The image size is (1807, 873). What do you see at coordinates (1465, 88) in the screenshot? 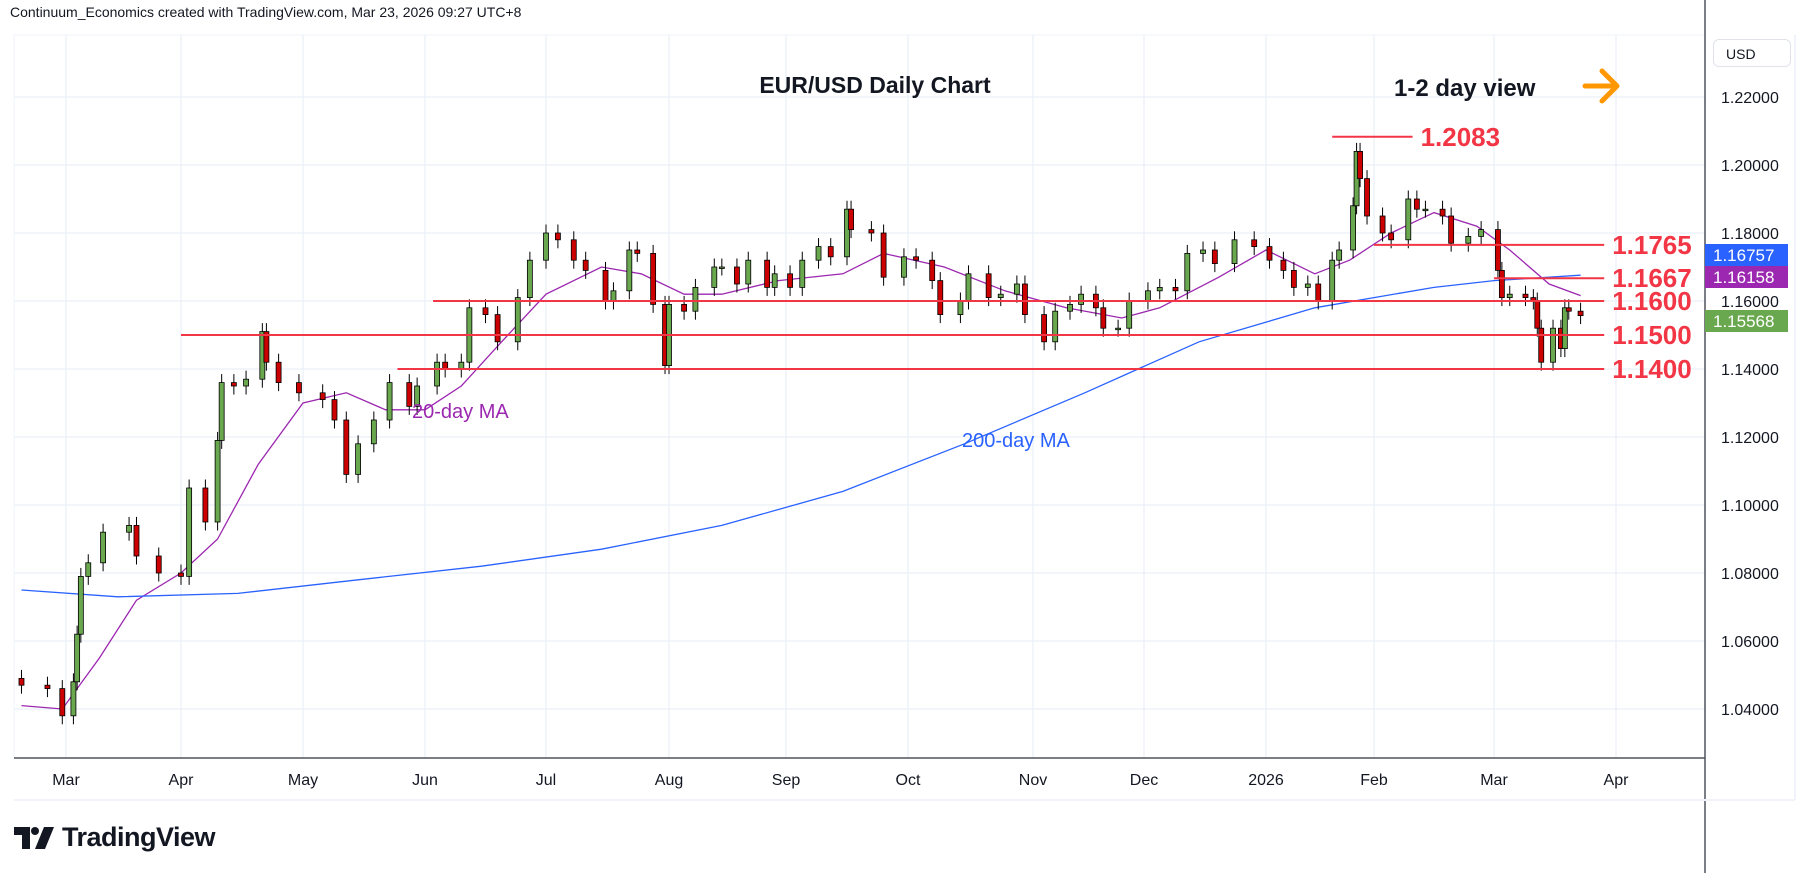
I see `chart-subtitle: 1-2 day view` at bounding box center [1465, 88].